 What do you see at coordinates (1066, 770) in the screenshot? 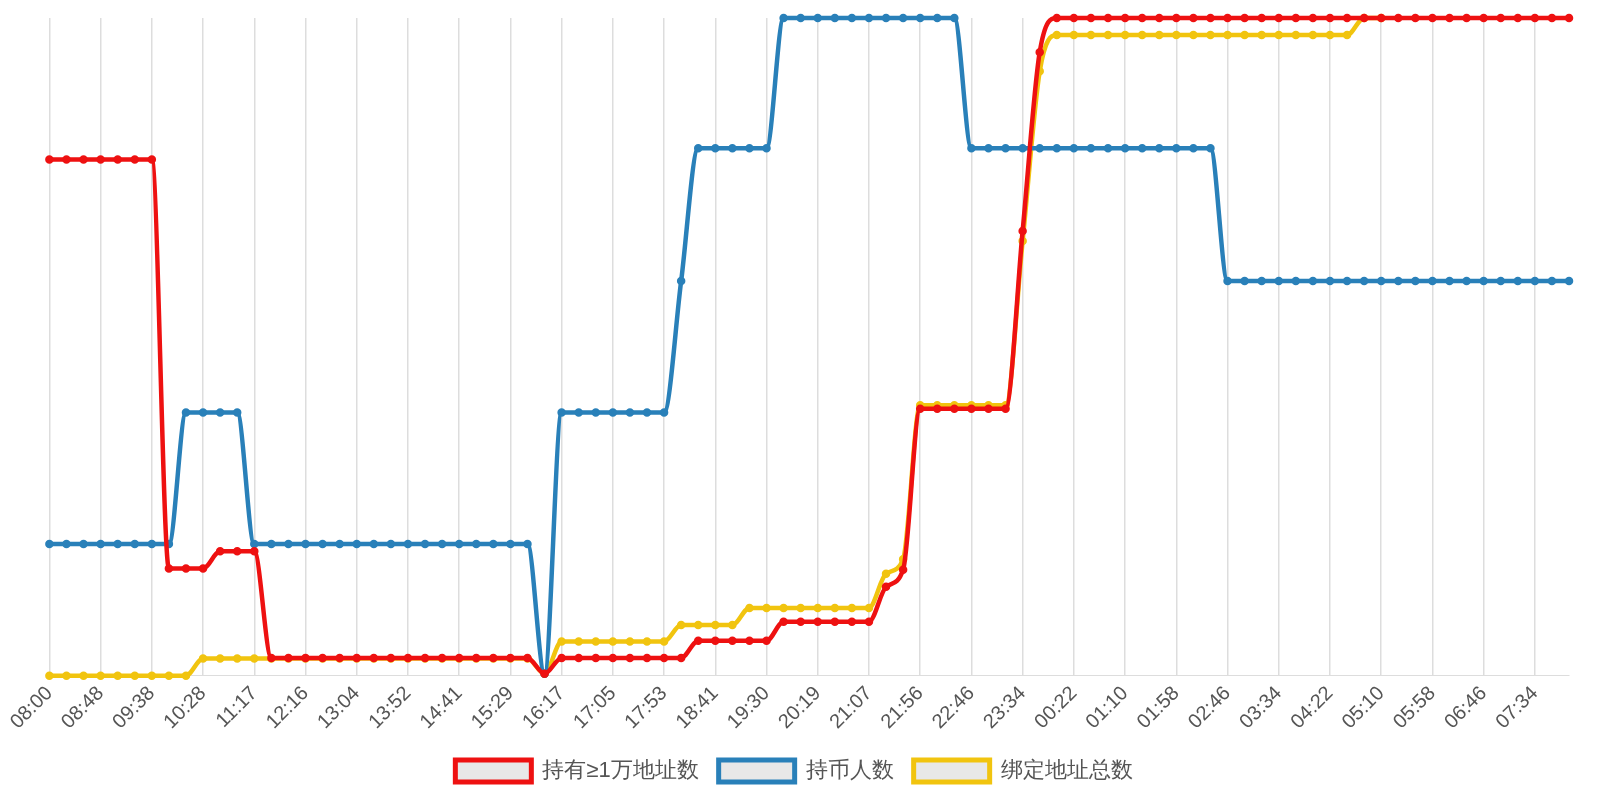
I see `legend-label: 绑定地址总数` at bounding box center [1066, 770].